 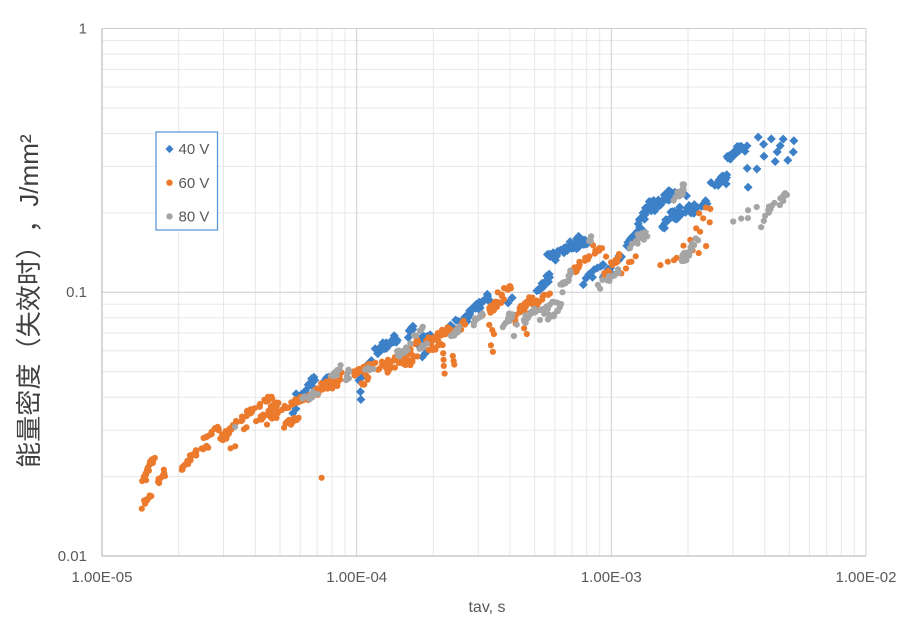 I want to click on svg-text: 1.00E-03, so click(x=611, y=577).